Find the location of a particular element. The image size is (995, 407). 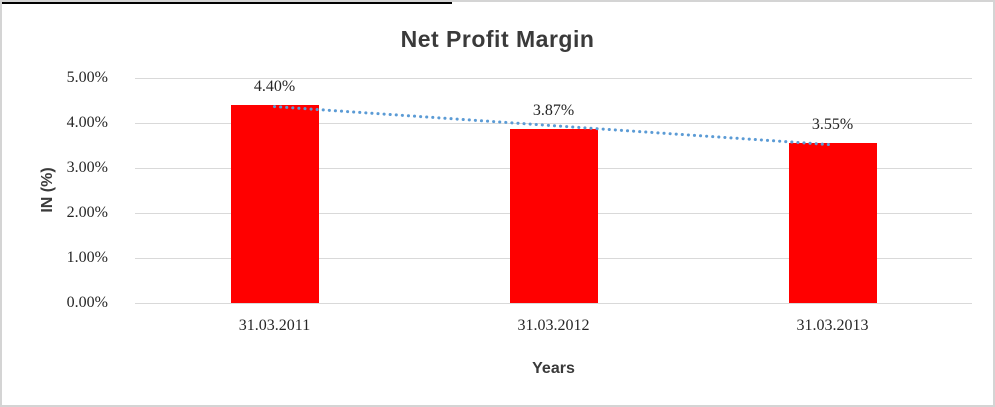

x-tick-label: 31.03.2013 is located at coordinates (832, 325).